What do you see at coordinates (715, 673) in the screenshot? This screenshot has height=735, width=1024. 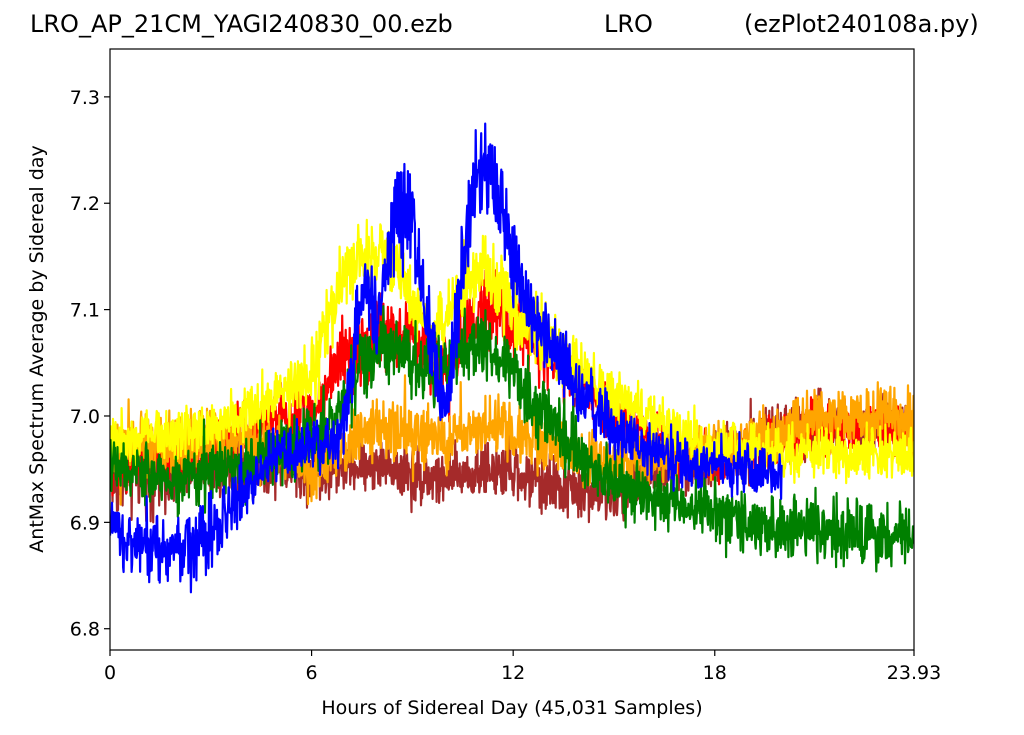 I see `x-tick-label: 18` at bounding box center [715, 673].